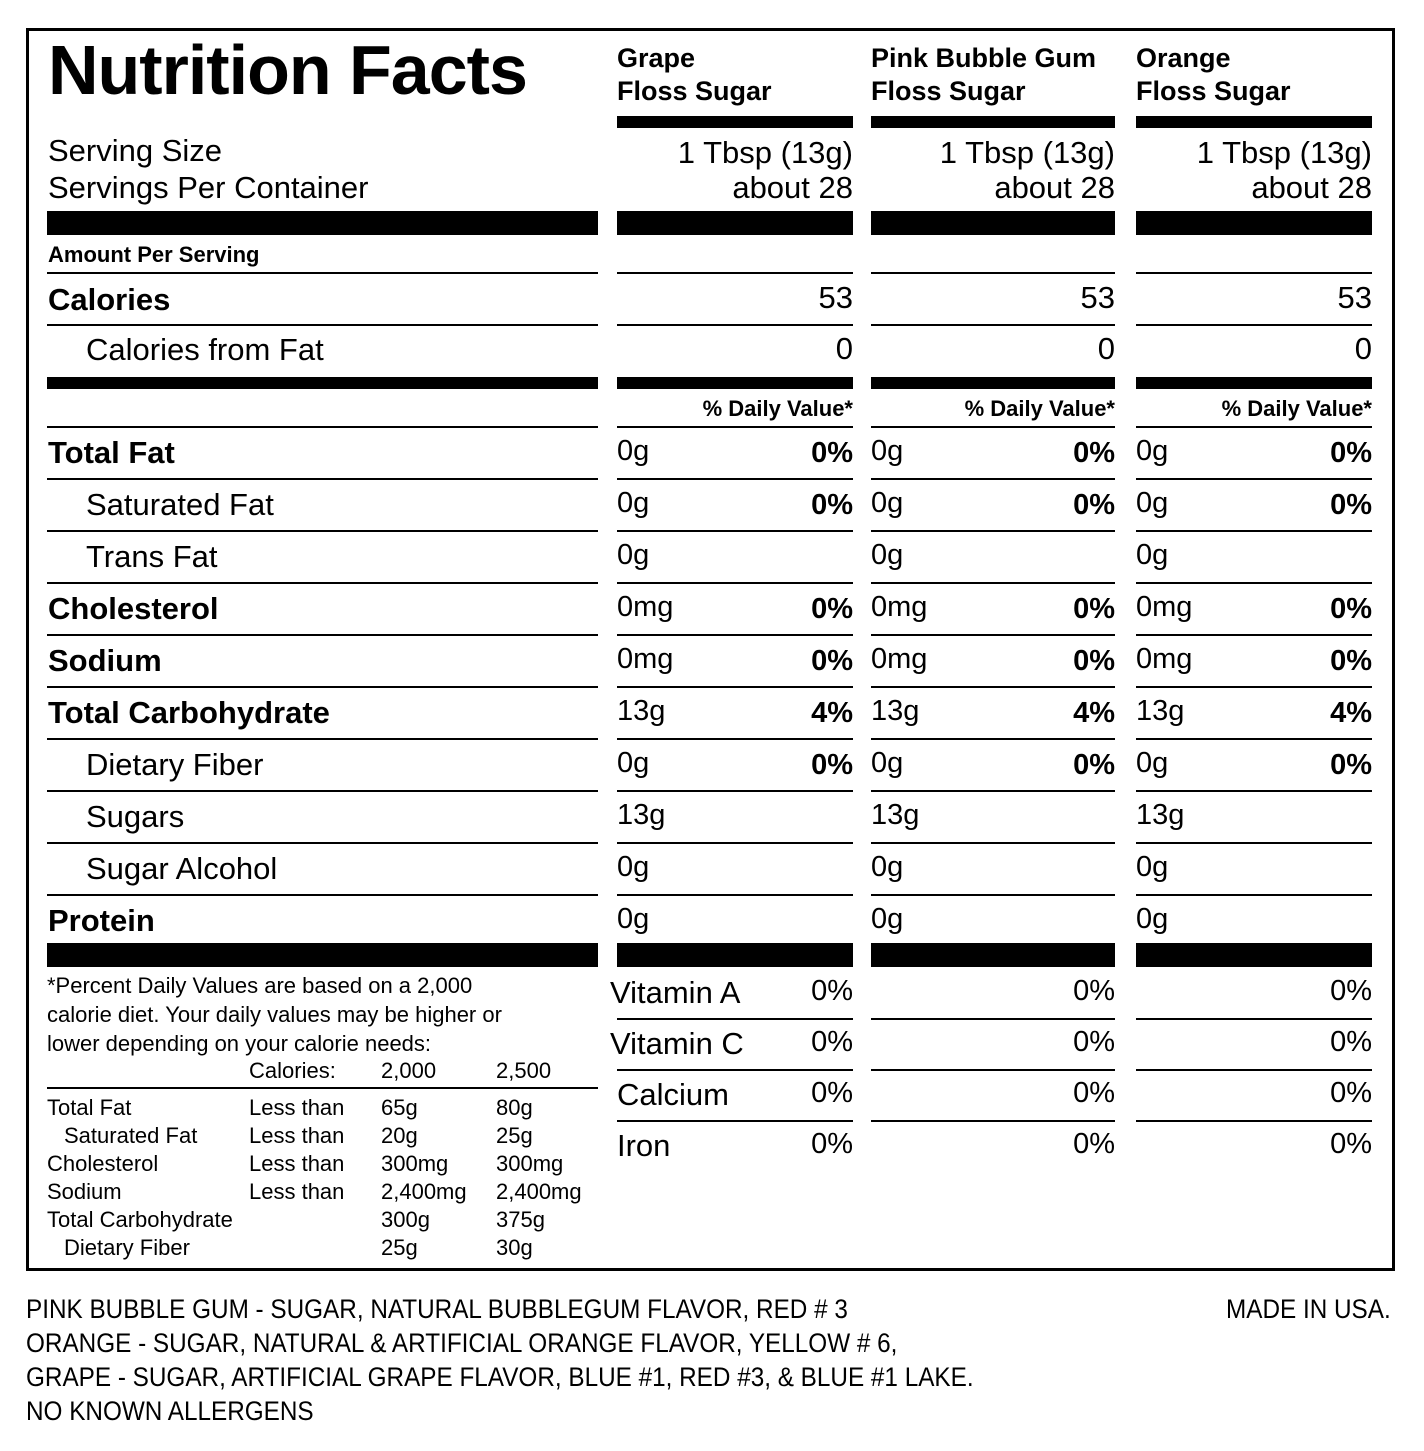 Image resolution: width=1424 pixels, height=1451 pixels. What do you see at coordinates (208, 187) in the screenshot?
I see `servings-per-container-label: Servings Per Container` at bounding box center [208, 187].